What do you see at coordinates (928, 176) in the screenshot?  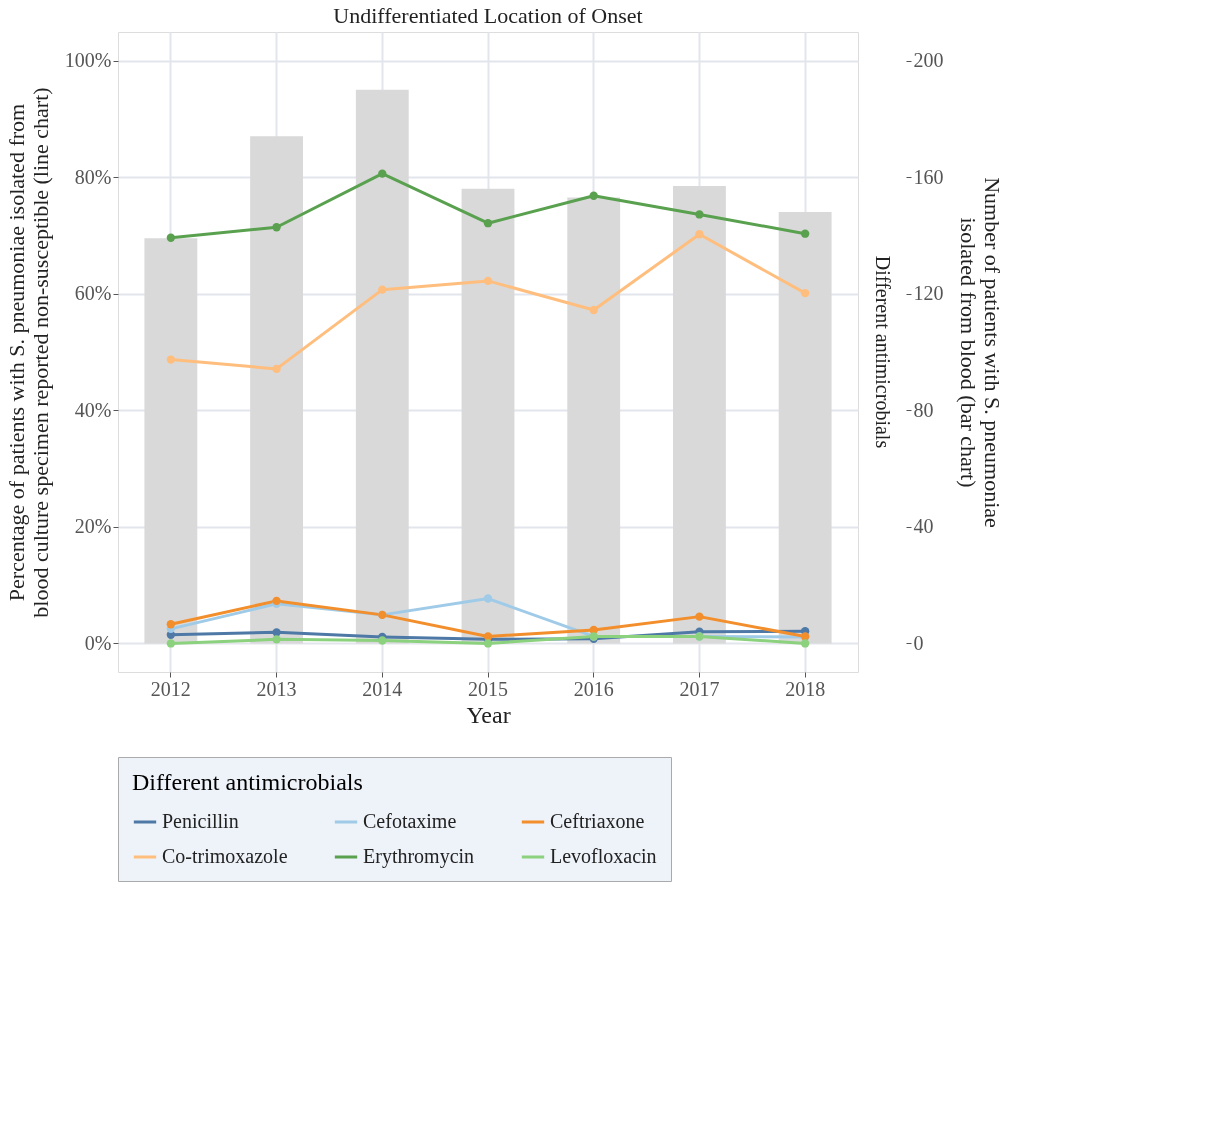 I see `y2-tick-label: 160` at bounding box center [928, 176].